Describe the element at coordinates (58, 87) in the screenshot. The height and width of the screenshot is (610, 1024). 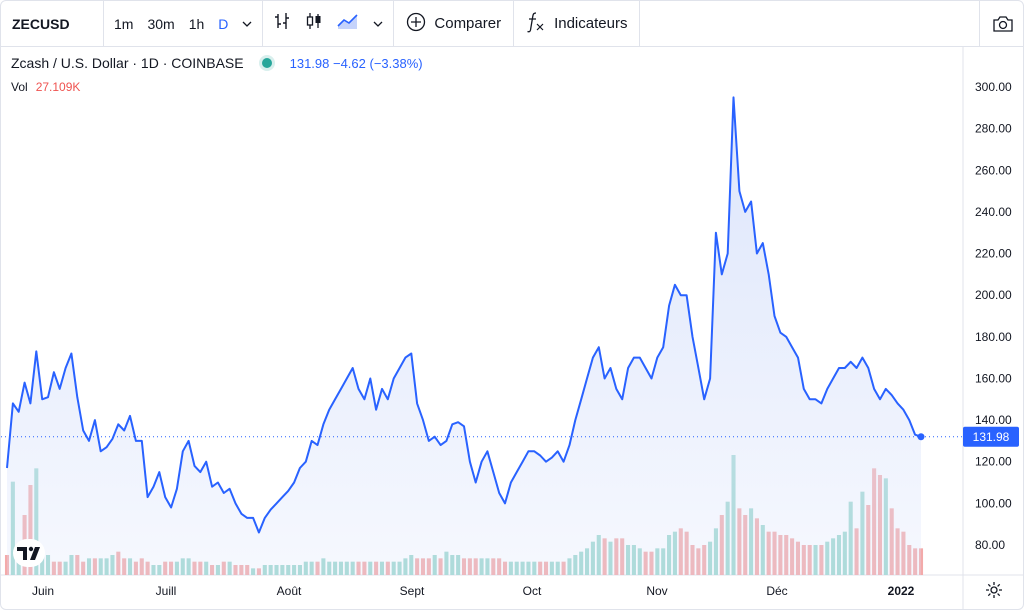
I see `vol-value: 27.109K` at that location.